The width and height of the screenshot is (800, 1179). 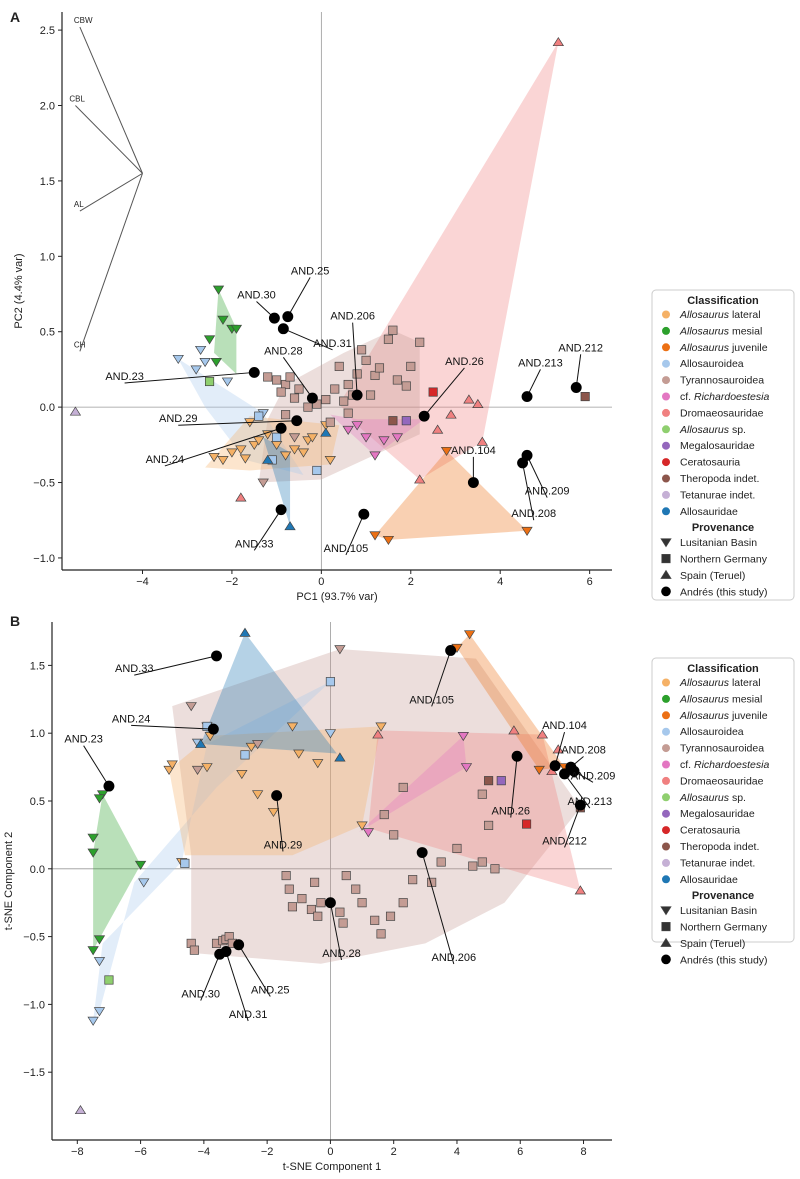 I want to click on point-allosauroidea, so click(x=330, y=734).